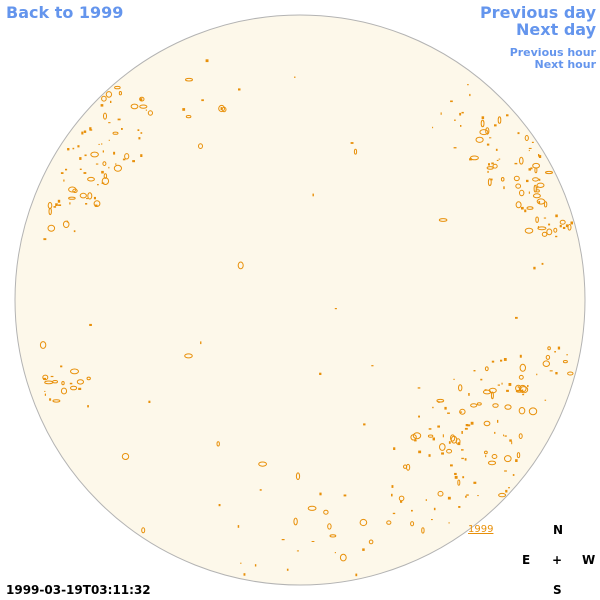 The image size is (600, 600). I want to click on back-to-year-link: Back to 1999, so click(65, 12).